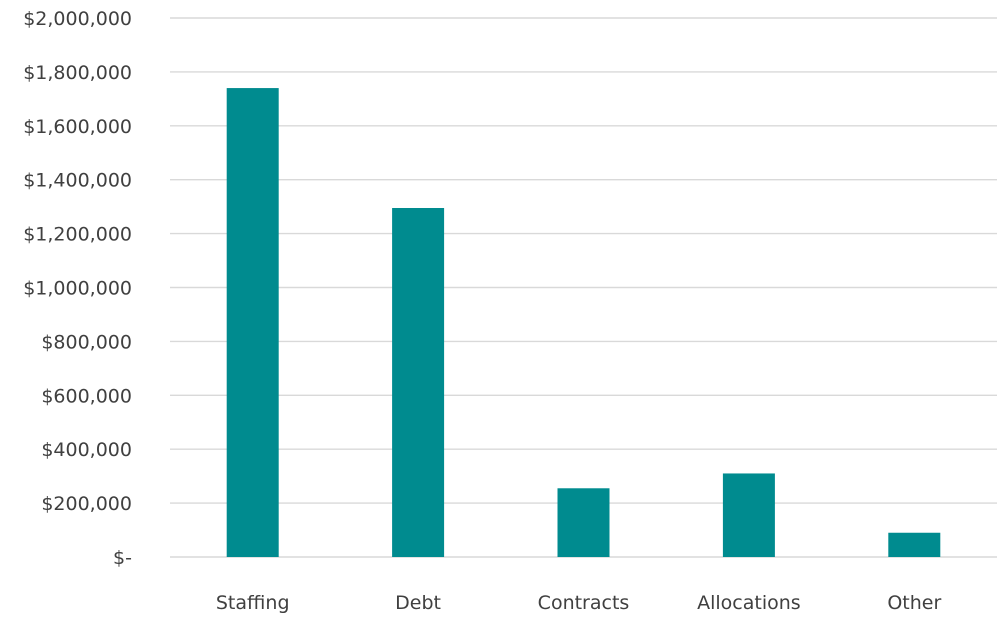  Describe the element at coordinates (914, 603) in the screenshot. I see `x-category-label: Other` at that location.